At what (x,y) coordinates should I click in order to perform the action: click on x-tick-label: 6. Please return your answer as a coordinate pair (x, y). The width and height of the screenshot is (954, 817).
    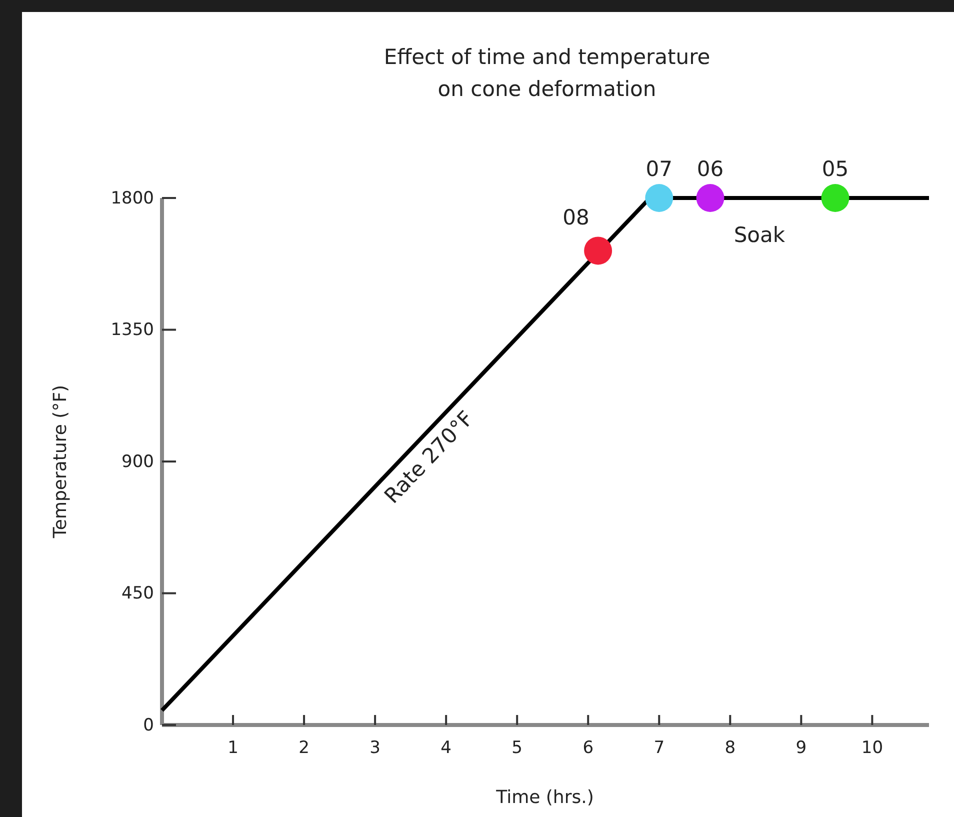
    Looking at the image, I should click on (588, 748).